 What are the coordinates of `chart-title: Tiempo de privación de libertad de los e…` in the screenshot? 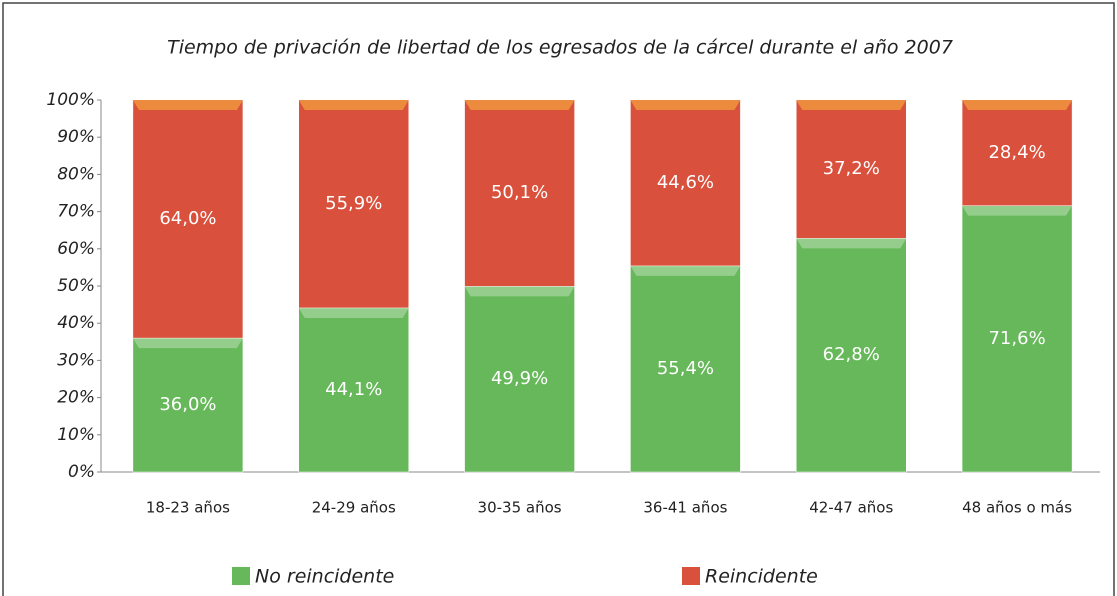 It's located at (560, 48).